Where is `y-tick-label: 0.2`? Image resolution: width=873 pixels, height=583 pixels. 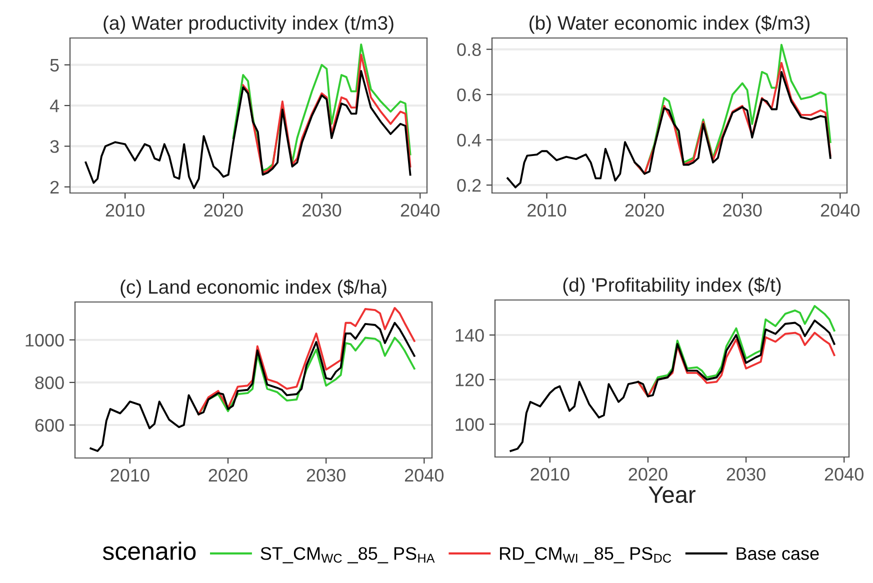 y-tick-label: 0.2 is located at coordinates (469, 185).